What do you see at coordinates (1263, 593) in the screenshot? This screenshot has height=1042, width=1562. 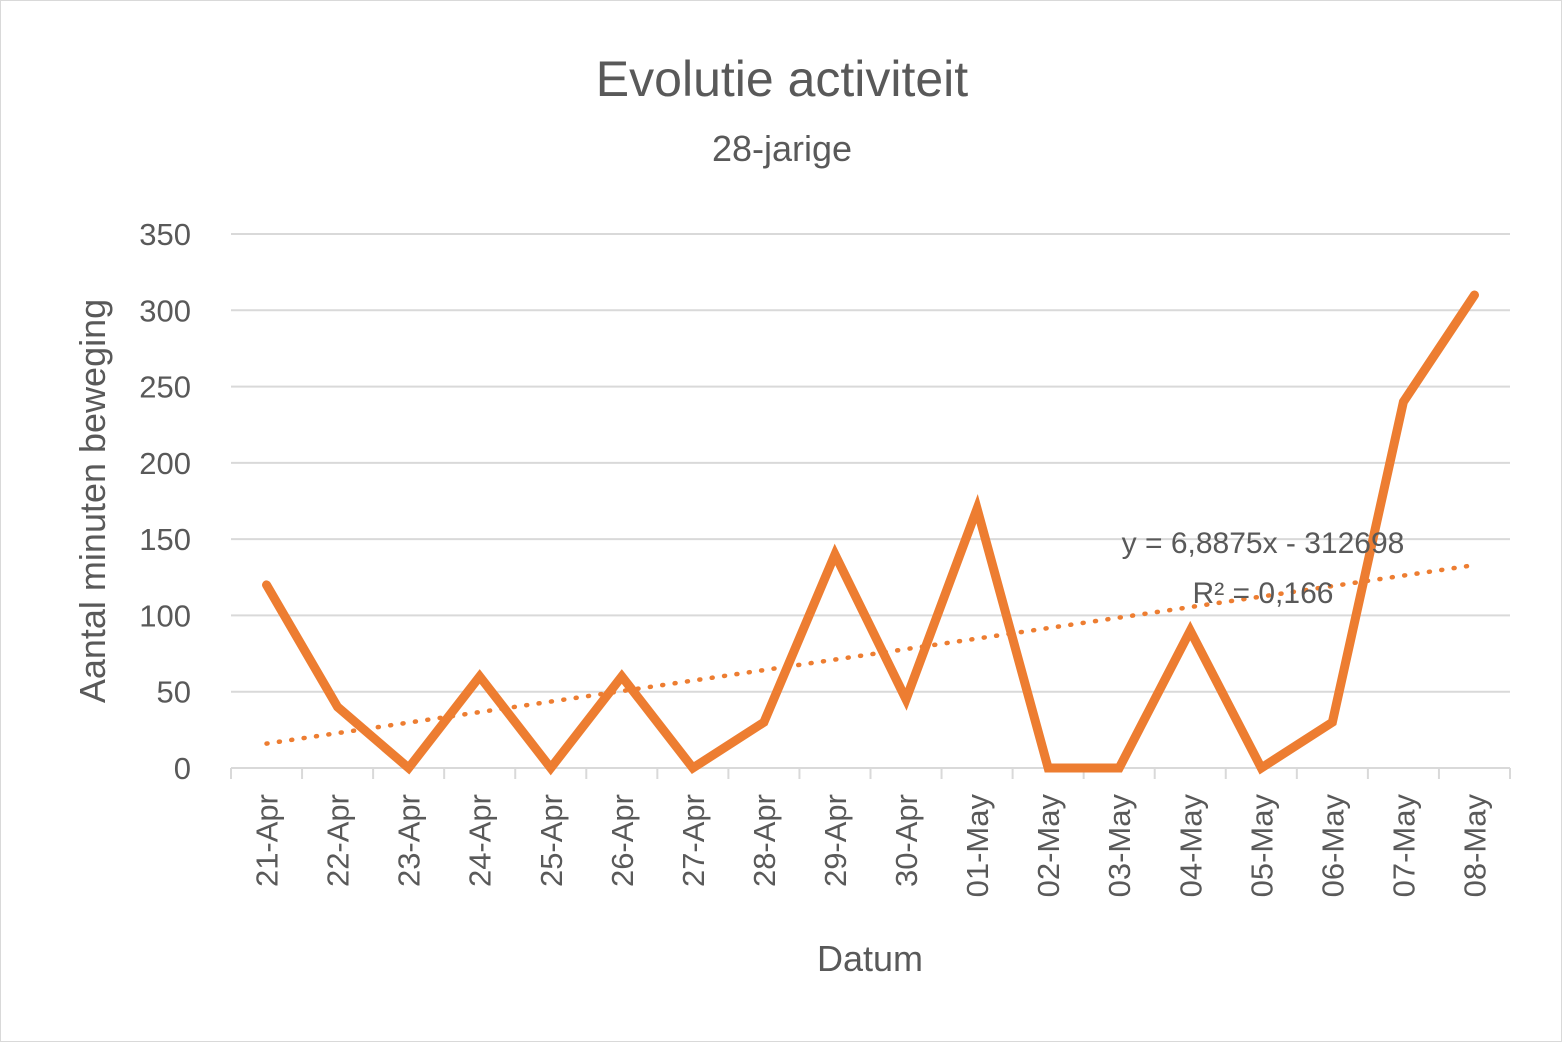 I see `trendline-r-squared: R² = 0,166` at bounding box center [1263, 593].